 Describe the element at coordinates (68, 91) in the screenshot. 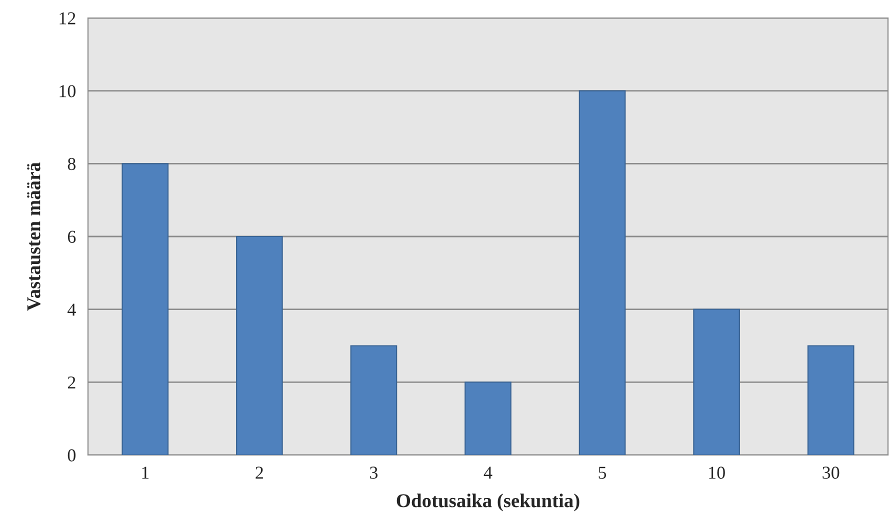

I see `y-tick-label: 10` at that location.